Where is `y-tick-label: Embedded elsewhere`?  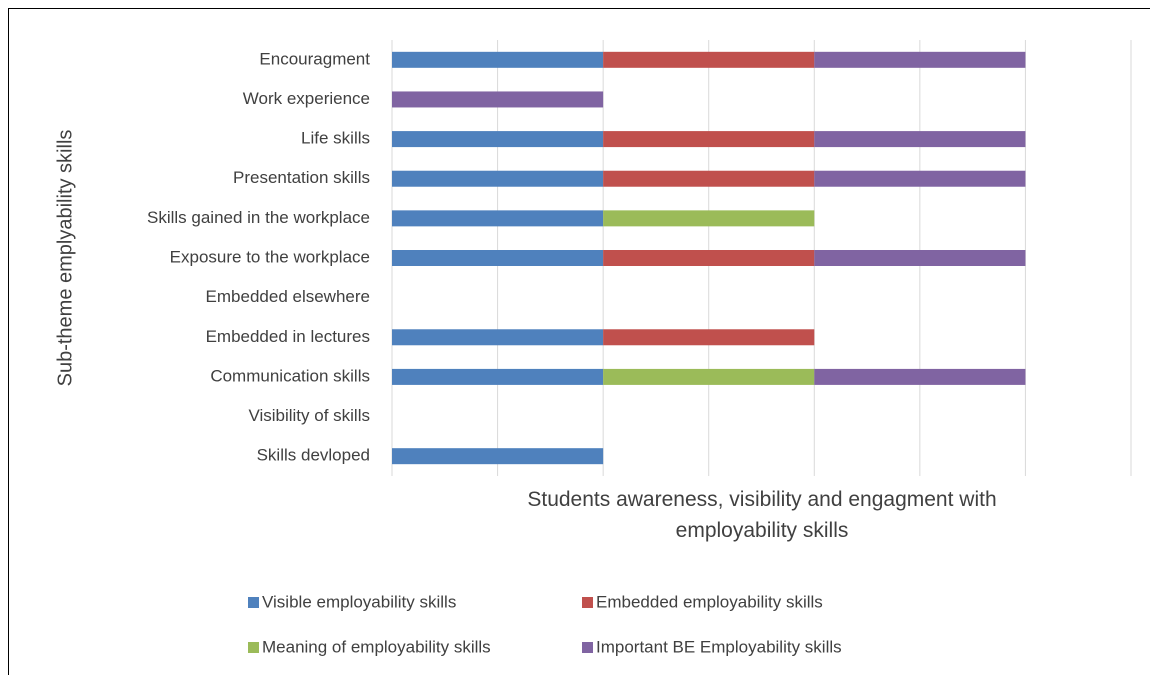 y-tick-label: Embedded elsewhere is located at coordinates (288, 296).